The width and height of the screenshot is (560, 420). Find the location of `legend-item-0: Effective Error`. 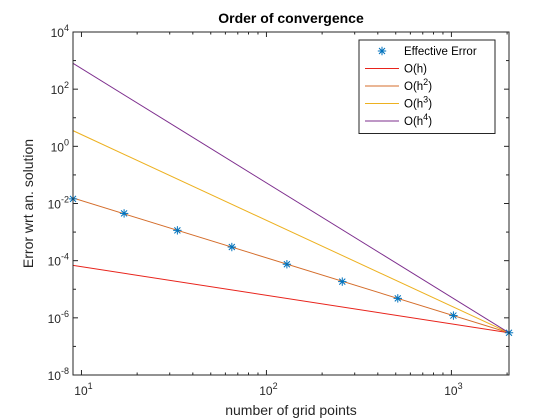

legend-item-0: Effective Error is located at coordinates (427, 52).